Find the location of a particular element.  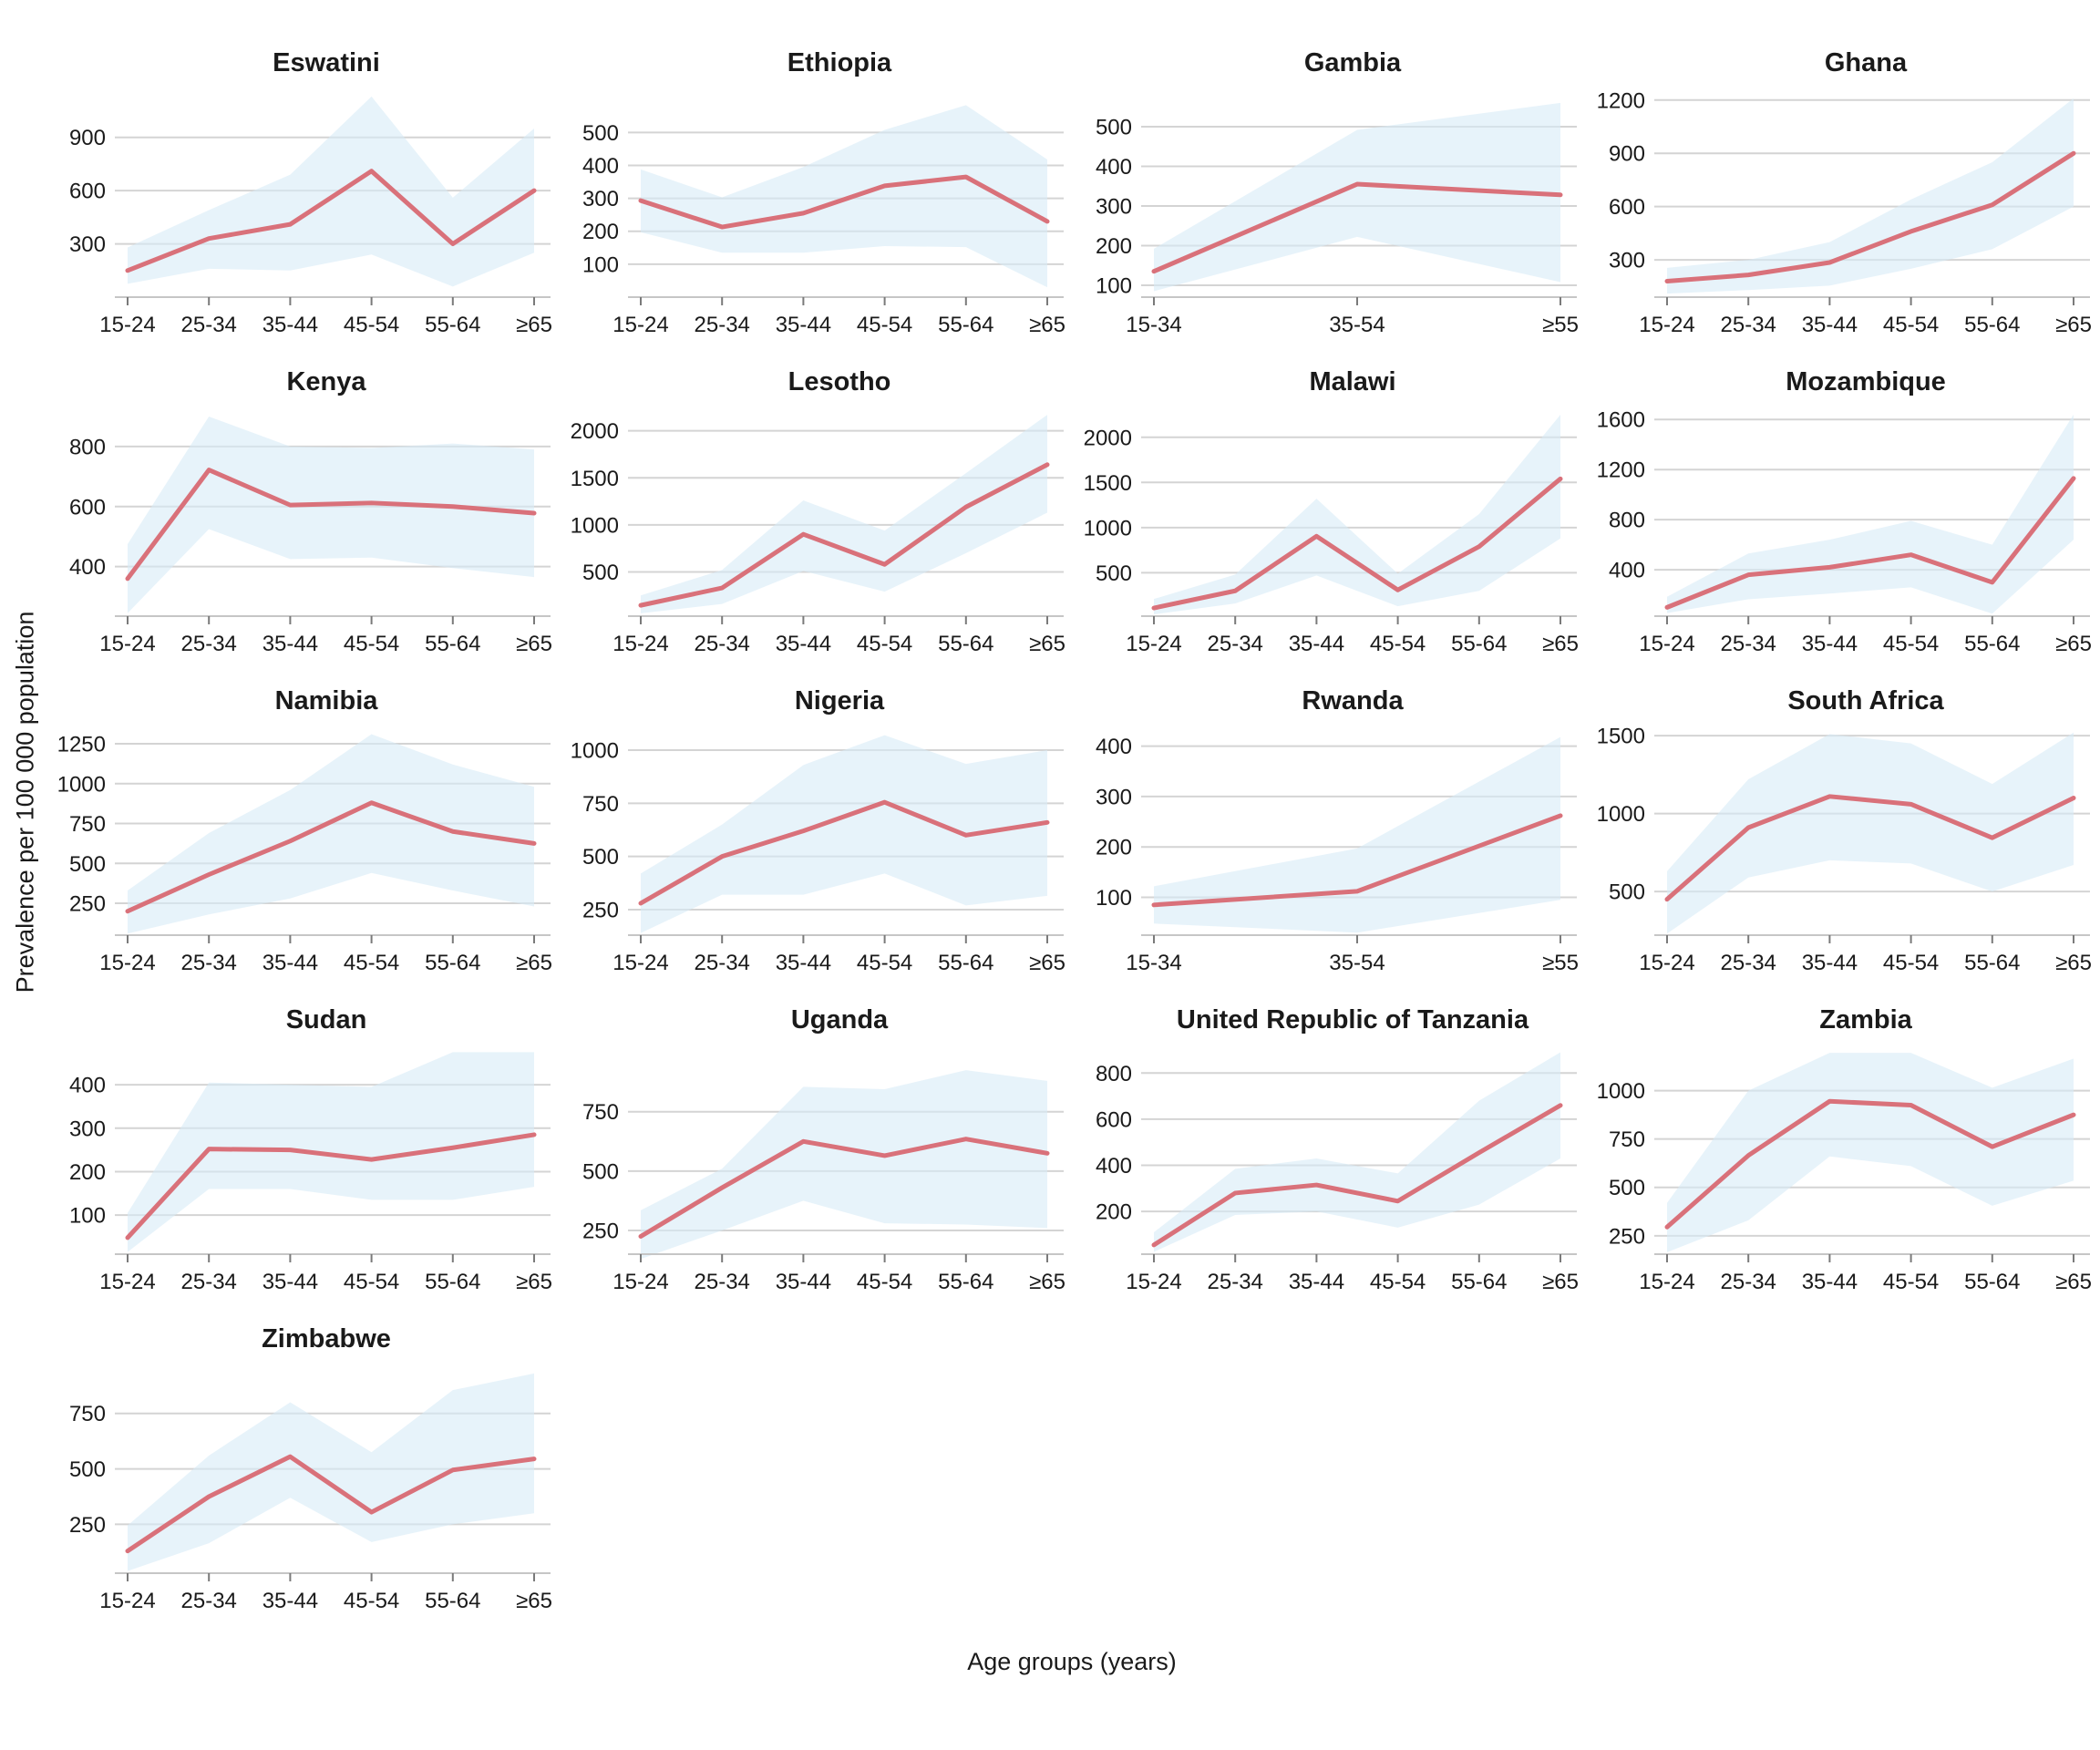

y-tick-label: 200 is located at coordinates (1114, 247).